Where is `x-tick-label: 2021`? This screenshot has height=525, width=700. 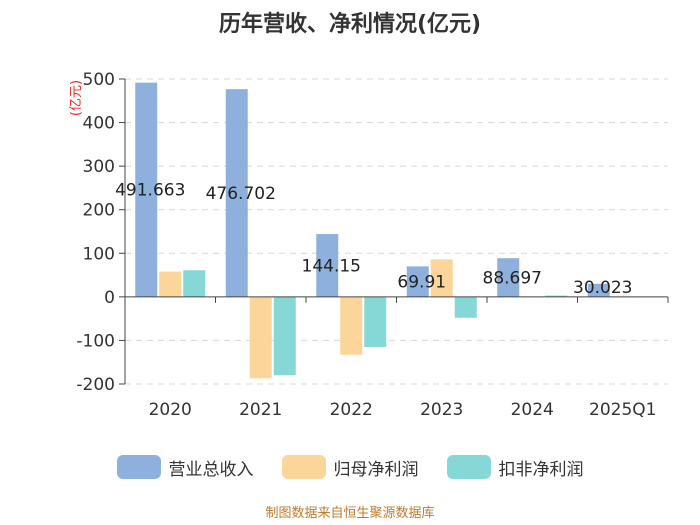 x-tick-label: 2021 is located at coordinates (260, 410).